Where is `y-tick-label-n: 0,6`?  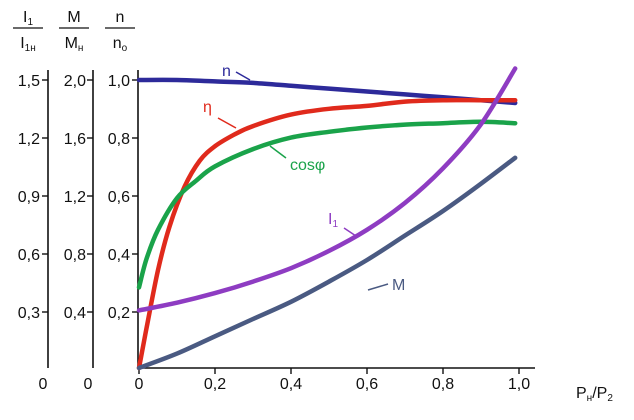 y-tick-label-n: 0,6 is located at coordinates (119, 197).